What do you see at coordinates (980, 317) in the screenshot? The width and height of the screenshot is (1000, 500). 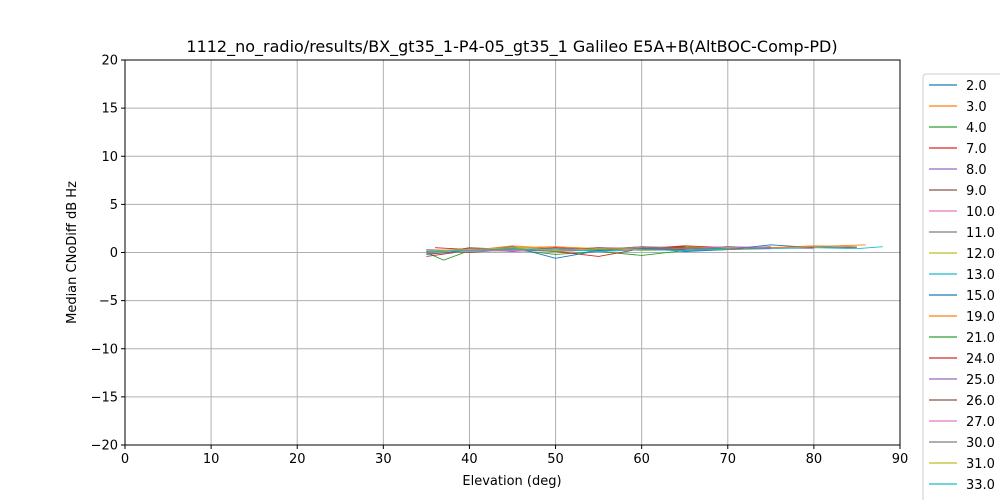 I see `legend-label: 19.0` at bounding box center [980, 317].